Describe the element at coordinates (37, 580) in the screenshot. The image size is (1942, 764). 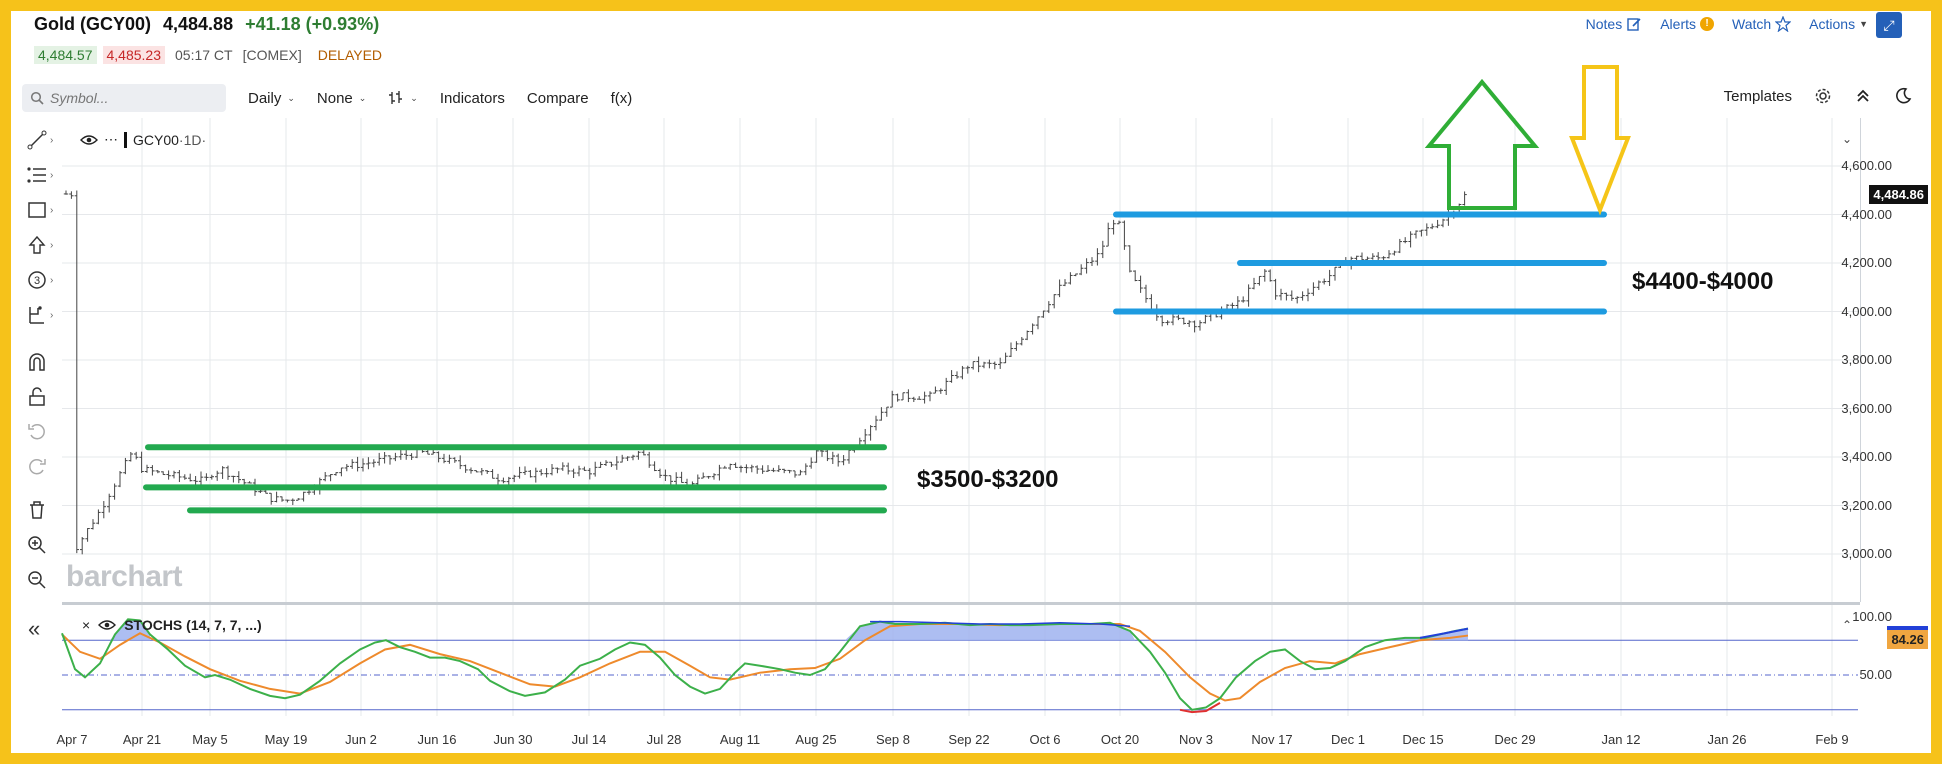
I see `zoom-out-icon` at that location.